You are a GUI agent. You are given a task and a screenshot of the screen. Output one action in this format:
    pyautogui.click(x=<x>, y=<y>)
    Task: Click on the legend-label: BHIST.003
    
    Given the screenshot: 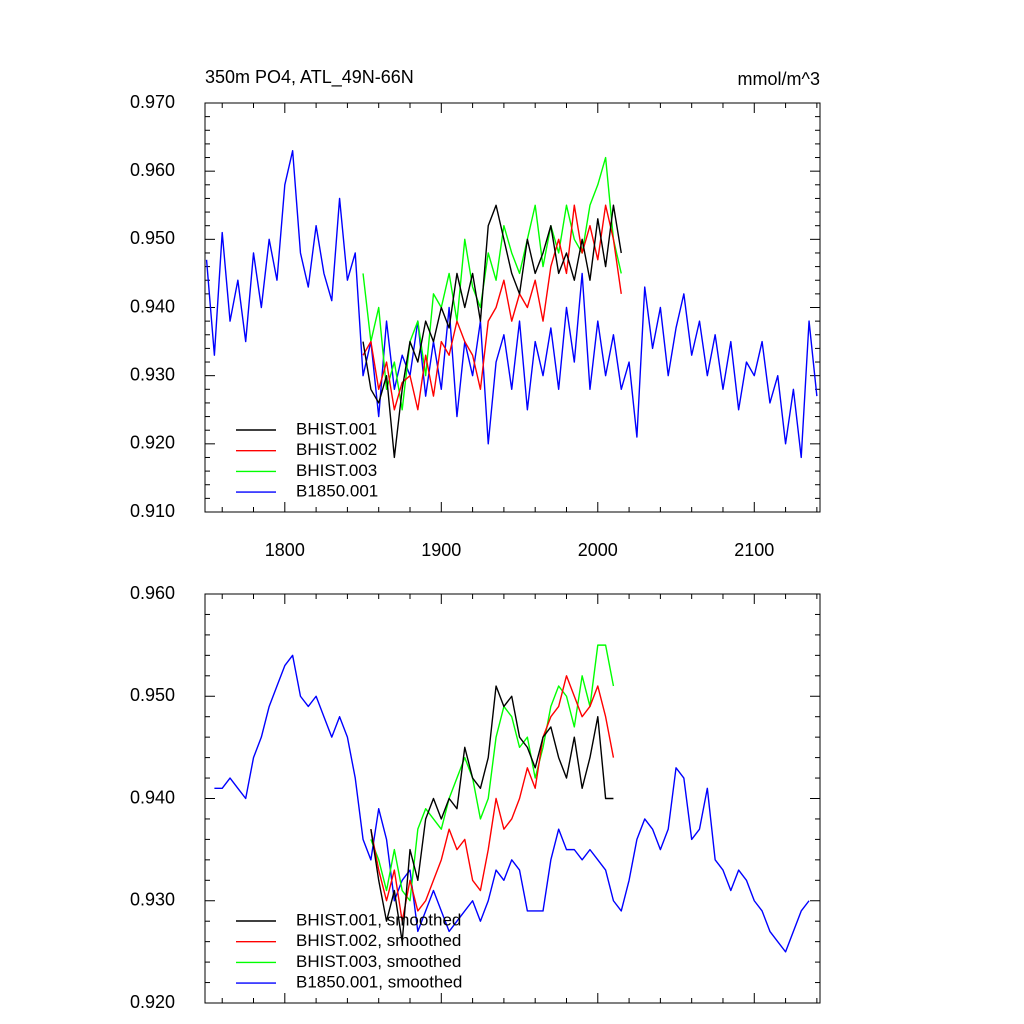 What is the action you would take?
    pyautogui.click(x=336, y=470)
    